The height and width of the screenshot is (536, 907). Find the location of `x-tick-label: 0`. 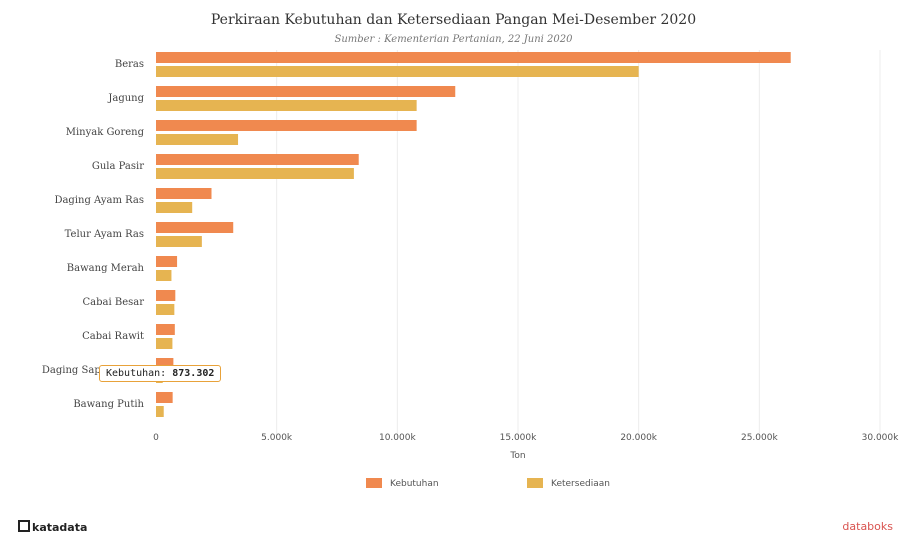

x-tick-label: 0 is located at coordinates (156, 438).